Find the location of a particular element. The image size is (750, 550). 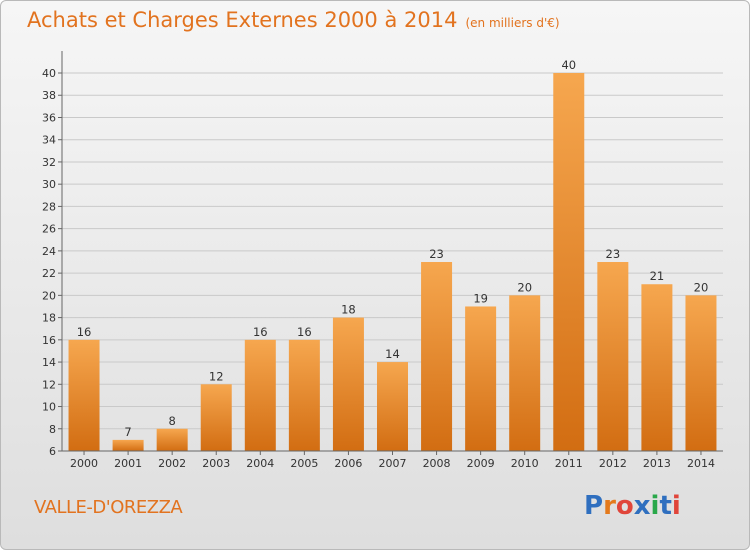

bar-value-label: 8 is located at coordinates (172, 421).